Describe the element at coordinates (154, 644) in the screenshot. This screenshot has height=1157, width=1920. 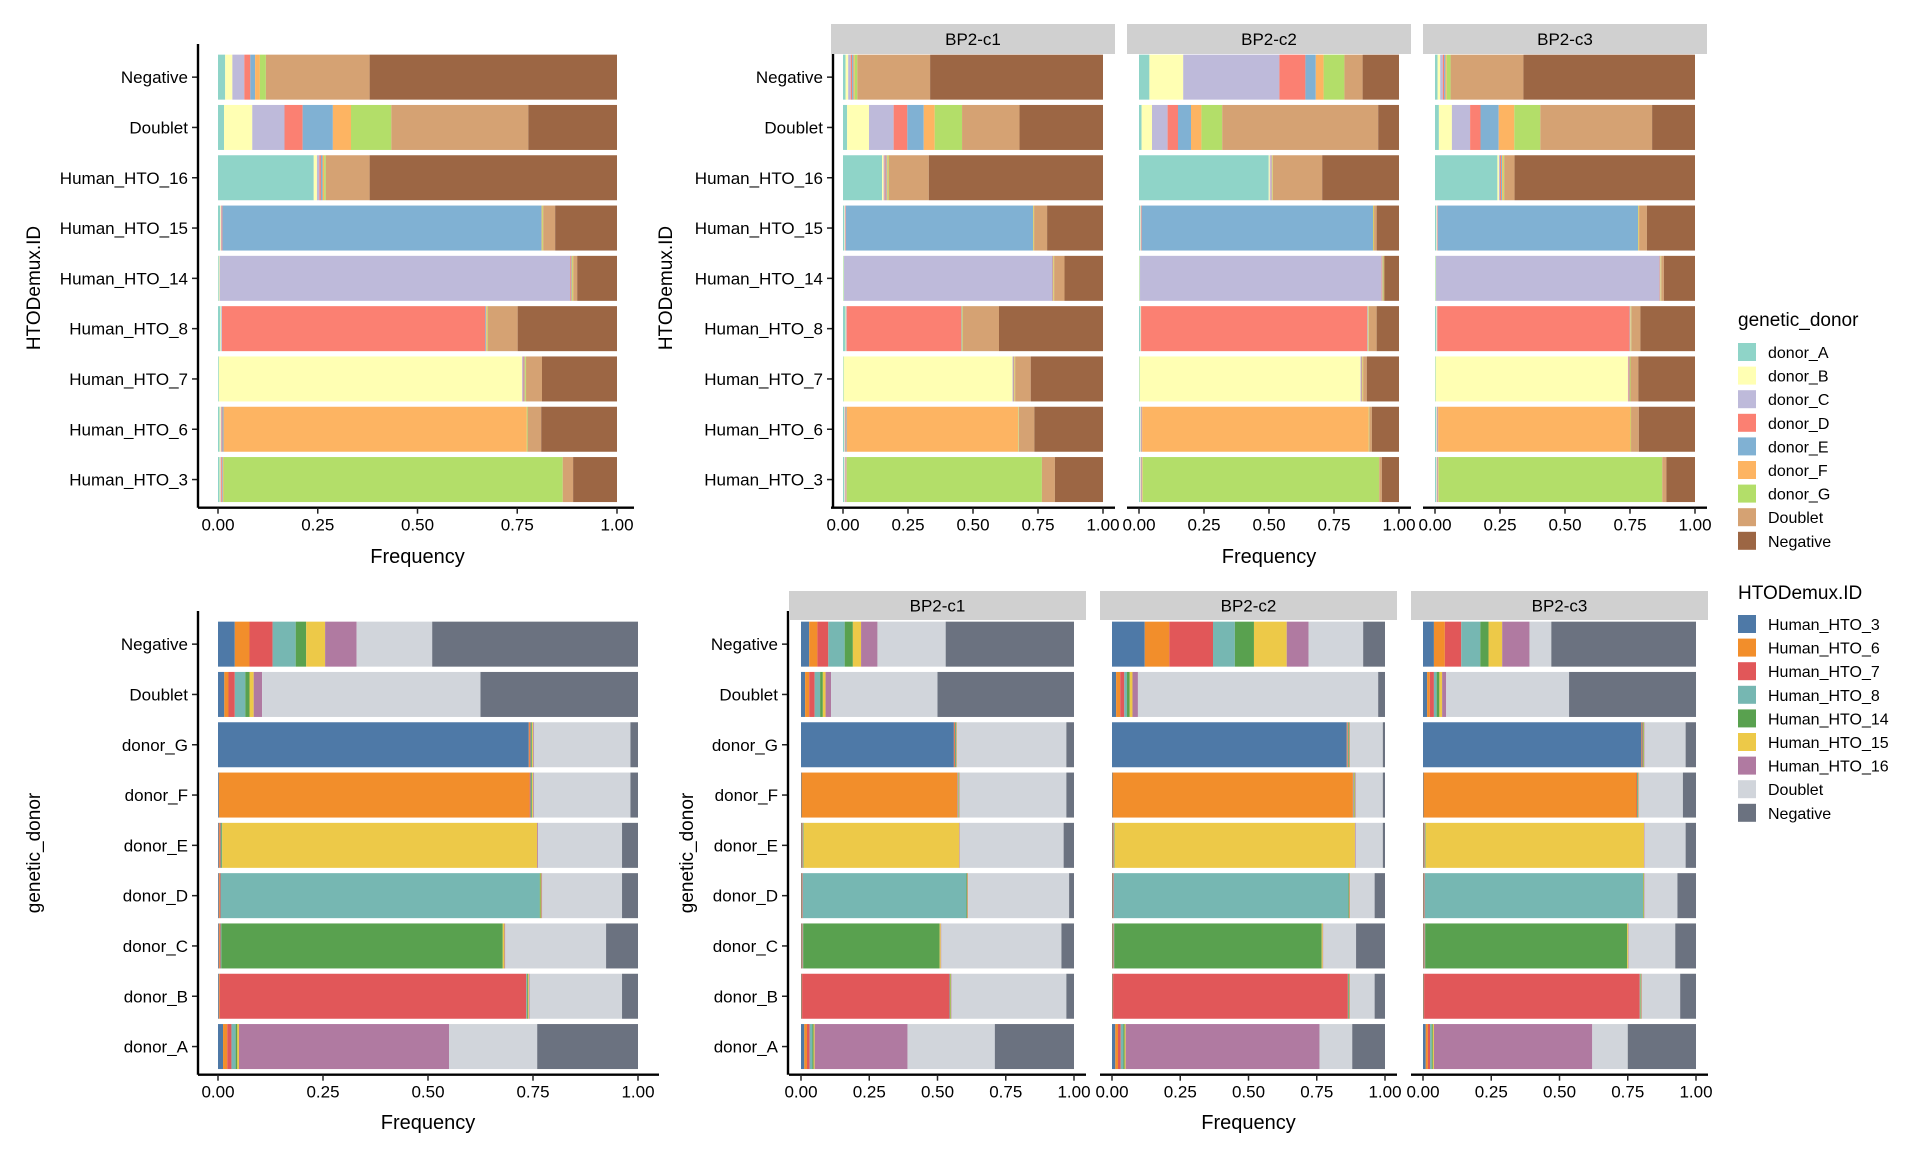
I see `y-tick-label-negative: Negative` at that location.